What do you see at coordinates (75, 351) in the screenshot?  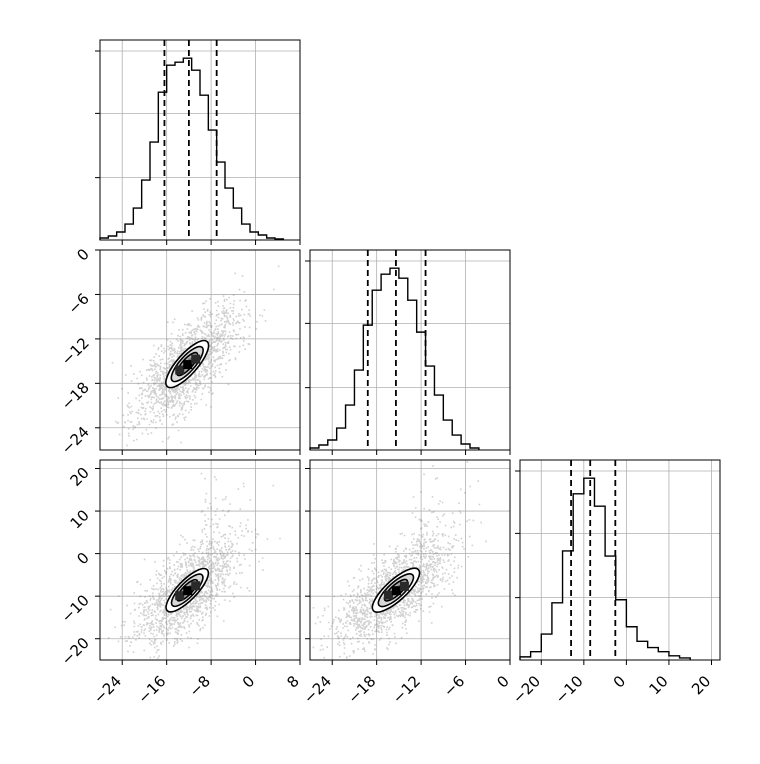 I see `ytick-label: −12` at bounding box center [75, 351].